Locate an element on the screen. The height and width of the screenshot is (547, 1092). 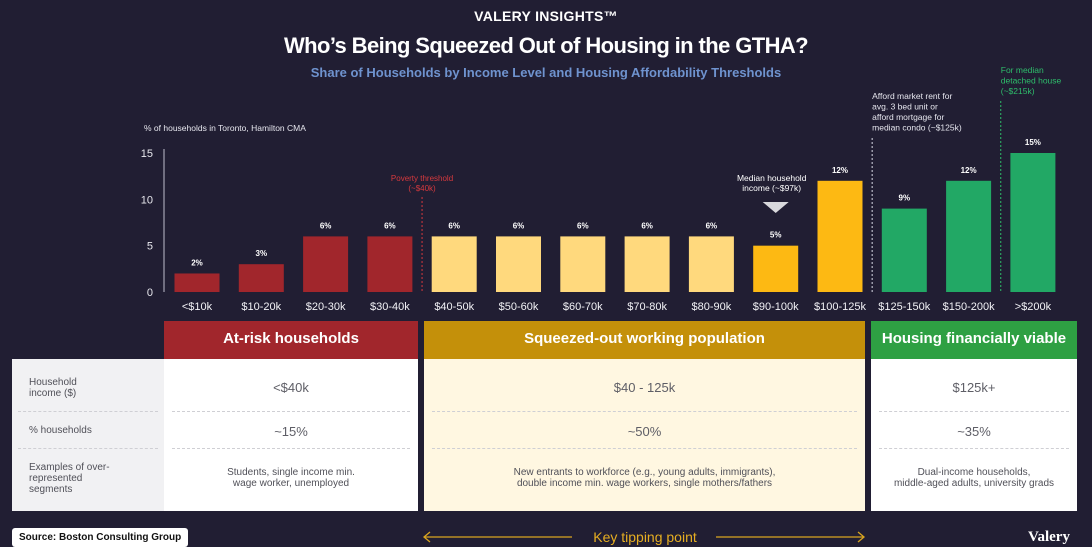
rent-annotation: afford mortgage for is located at coordinates (908, 117).